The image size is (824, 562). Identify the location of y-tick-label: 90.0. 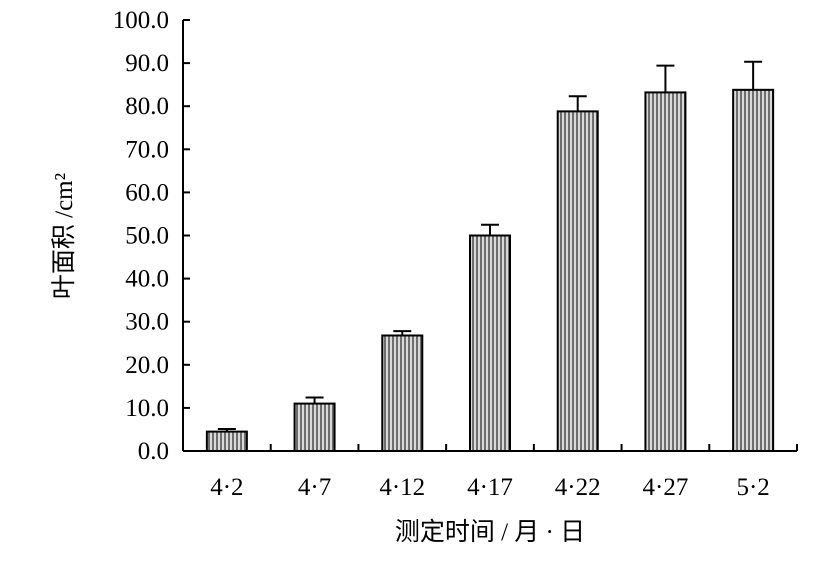
(147, 63).